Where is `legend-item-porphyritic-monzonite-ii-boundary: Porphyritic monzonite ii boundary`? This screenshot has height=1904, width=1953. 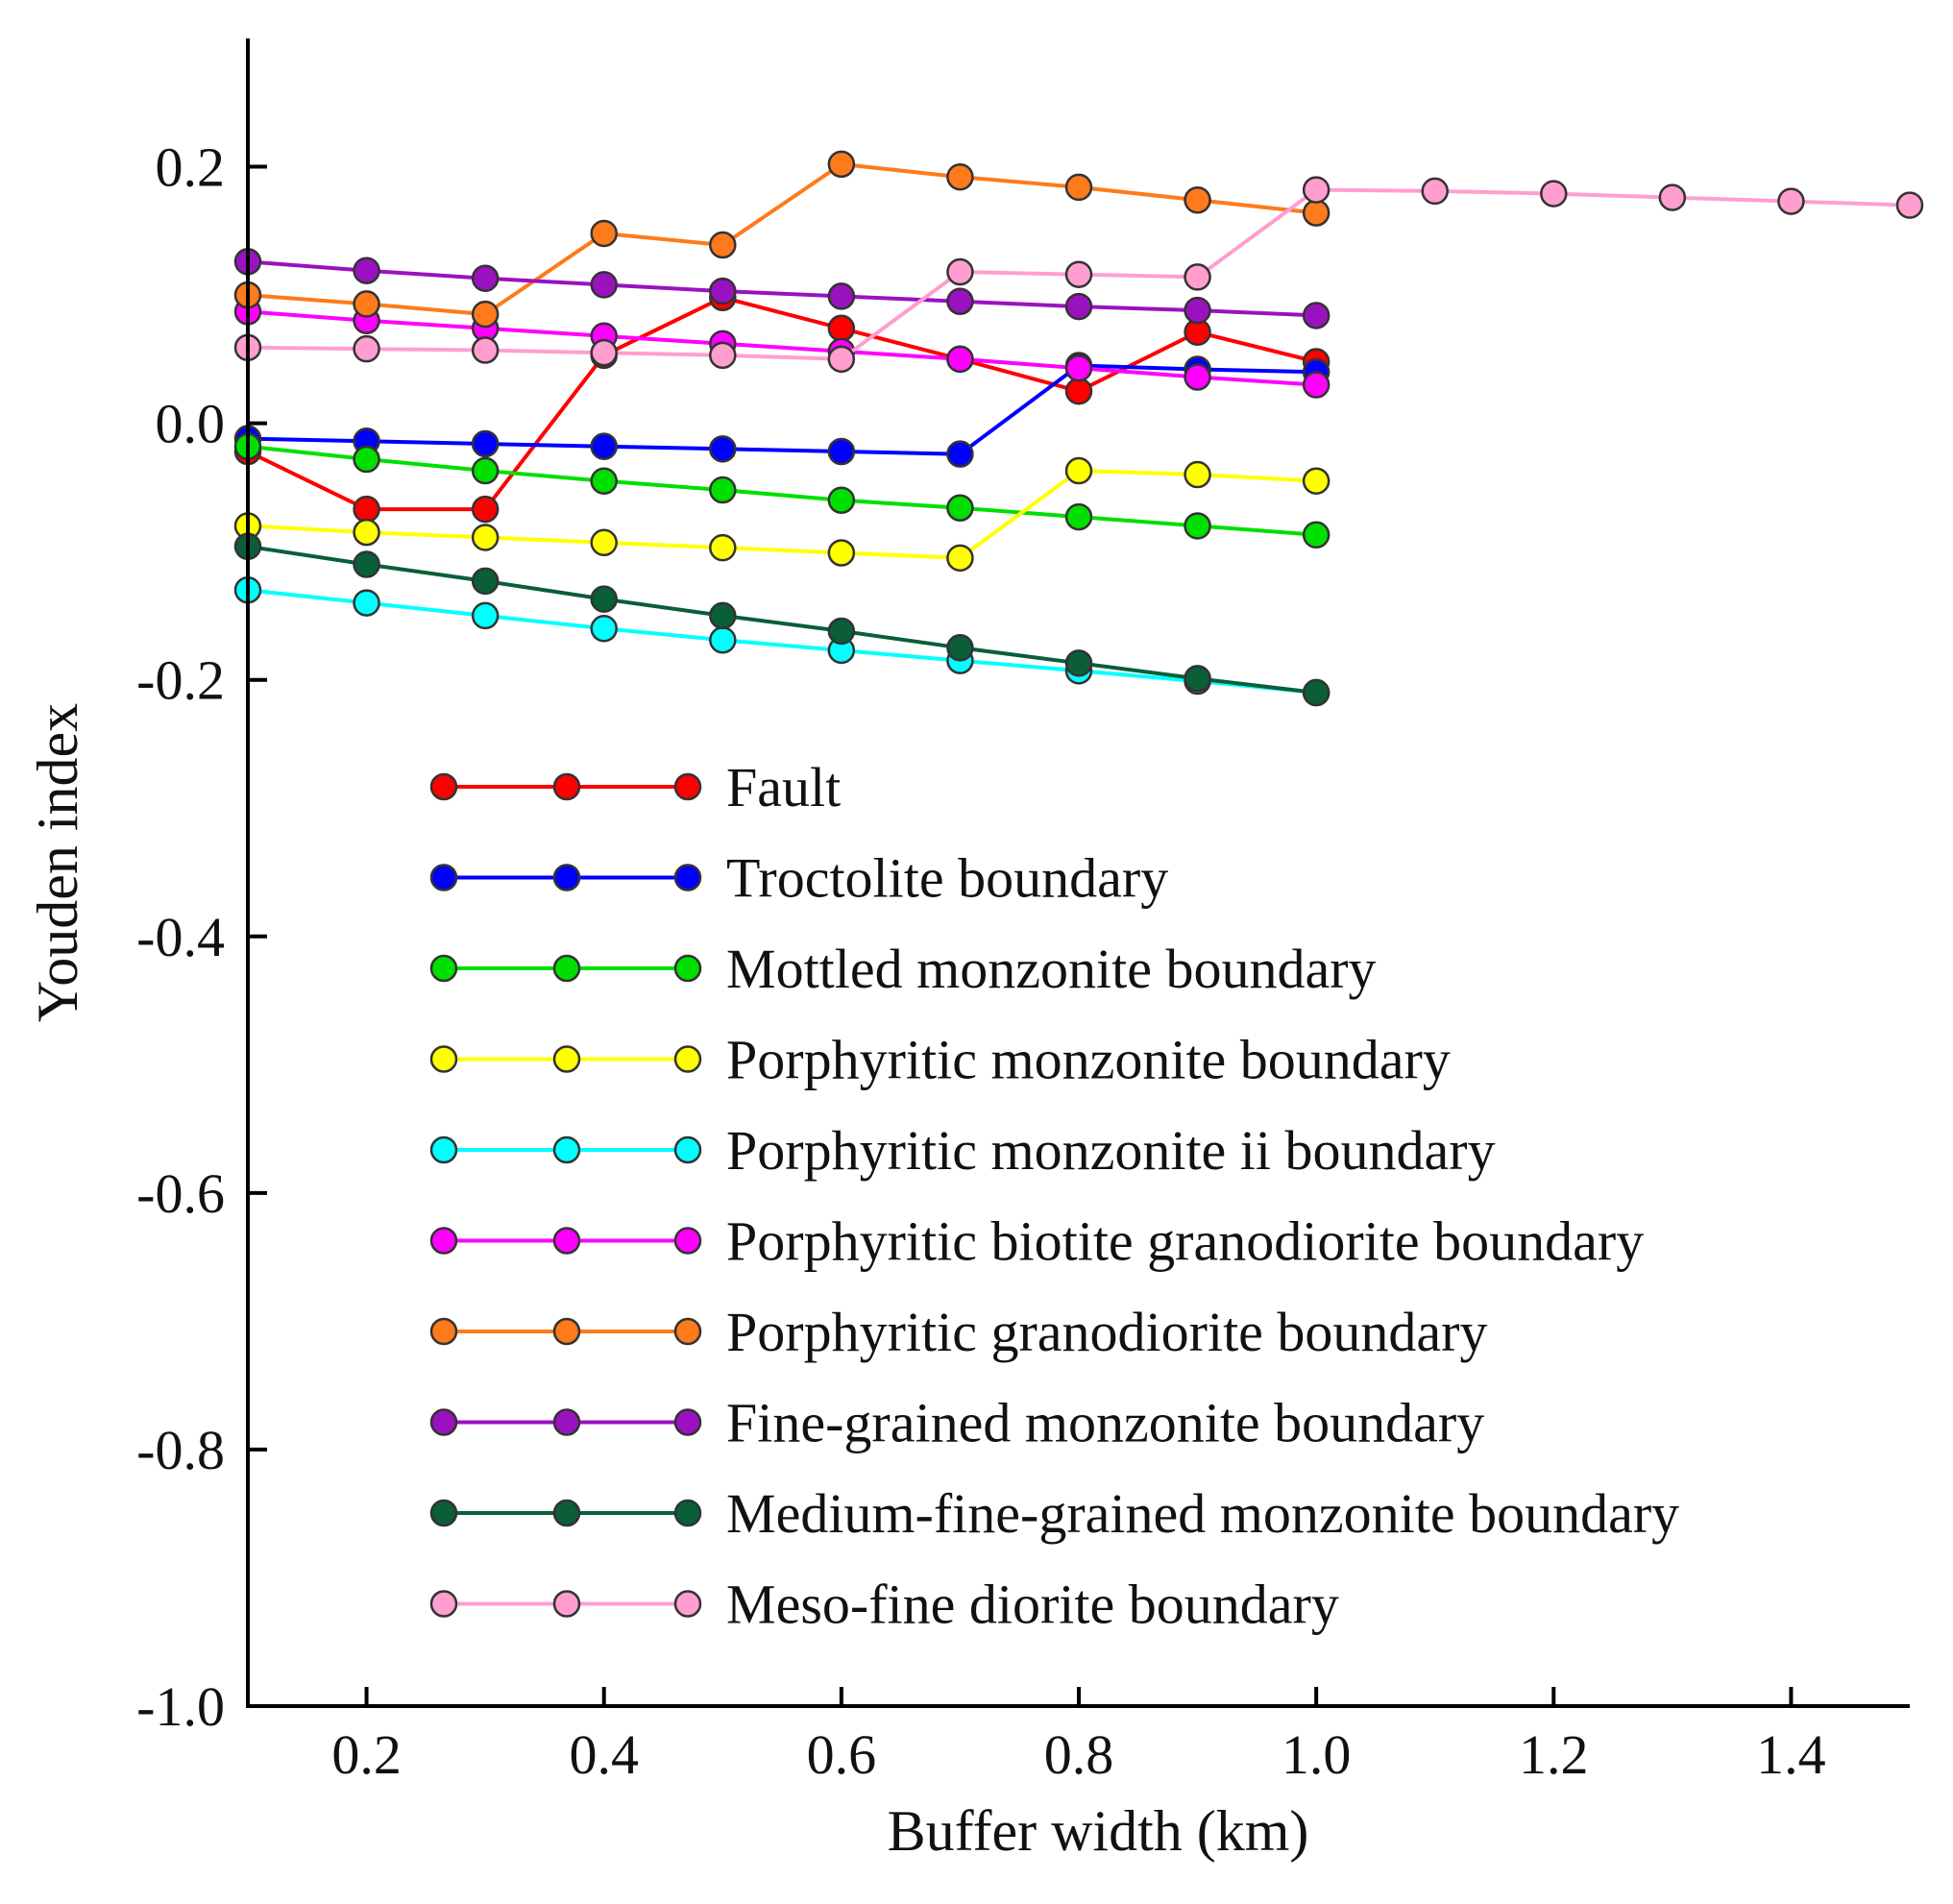 legend-item-porphyritic-monzonite-ii-boundary: Porphyritic monzonite ii boundary is located at coordinates (963, 1150).